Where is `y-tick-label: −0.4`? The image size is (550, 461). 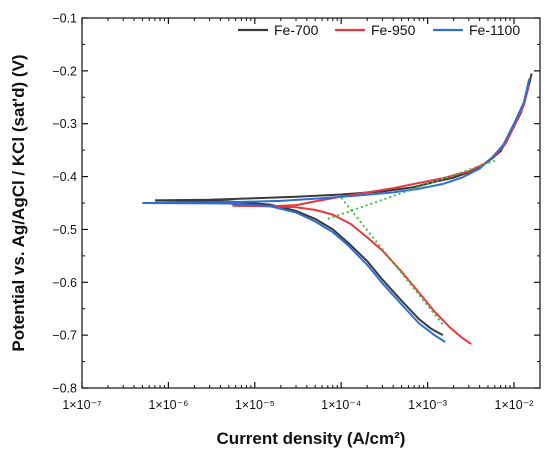
y-tick-label: −0.4 is located at coordinates (64, 177).